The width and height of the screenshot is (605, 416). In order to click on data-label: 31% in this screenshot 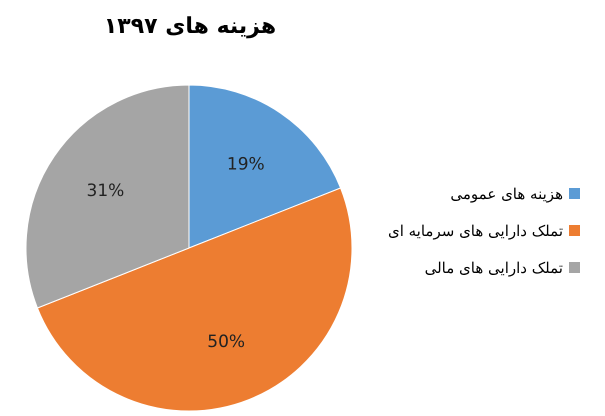, I will do `click(105, 191)`.